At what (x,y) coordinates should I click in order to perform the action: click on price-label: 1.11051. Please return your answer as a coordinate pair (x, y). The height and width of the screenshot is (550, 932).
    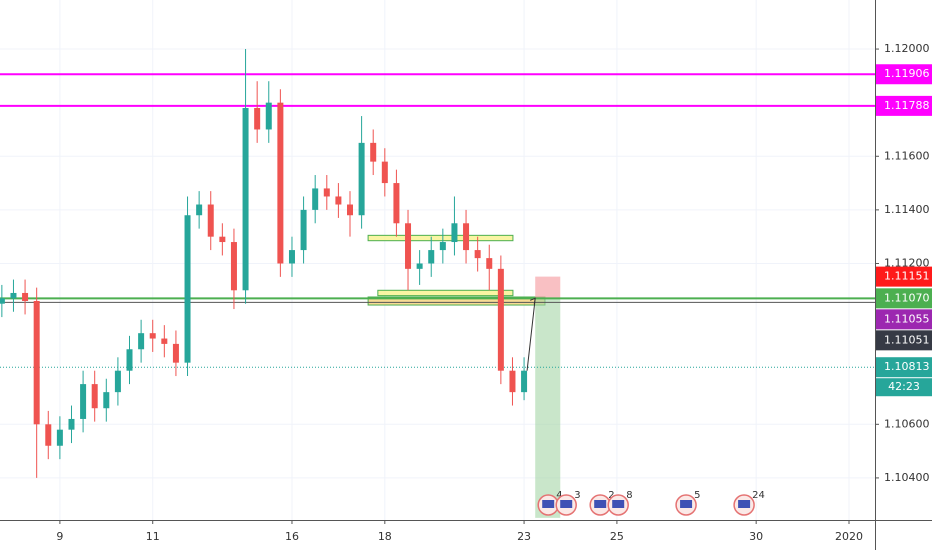
    Looking at the image, I should click on (907, 339).